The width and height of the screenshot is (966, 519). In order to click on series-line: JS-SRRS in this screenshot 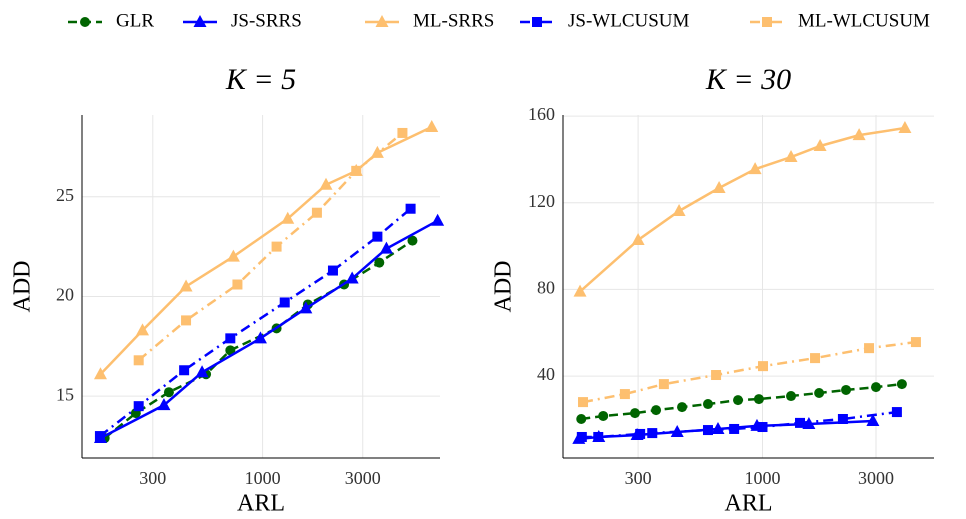, I will do `click(725, 430)`.